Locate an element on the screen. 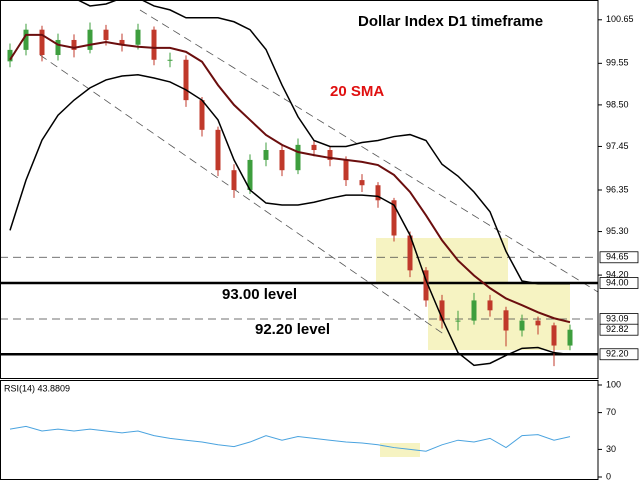 This screenshot has width=640, height=480. level-label: 92.82 is located at coordinates (617, 329).